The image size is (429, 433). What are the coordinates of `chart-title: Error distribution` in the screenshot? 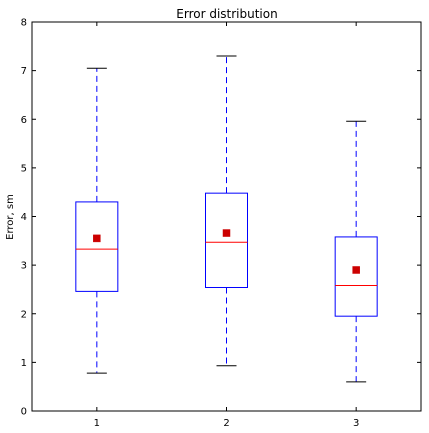 It's located at (226, 14).